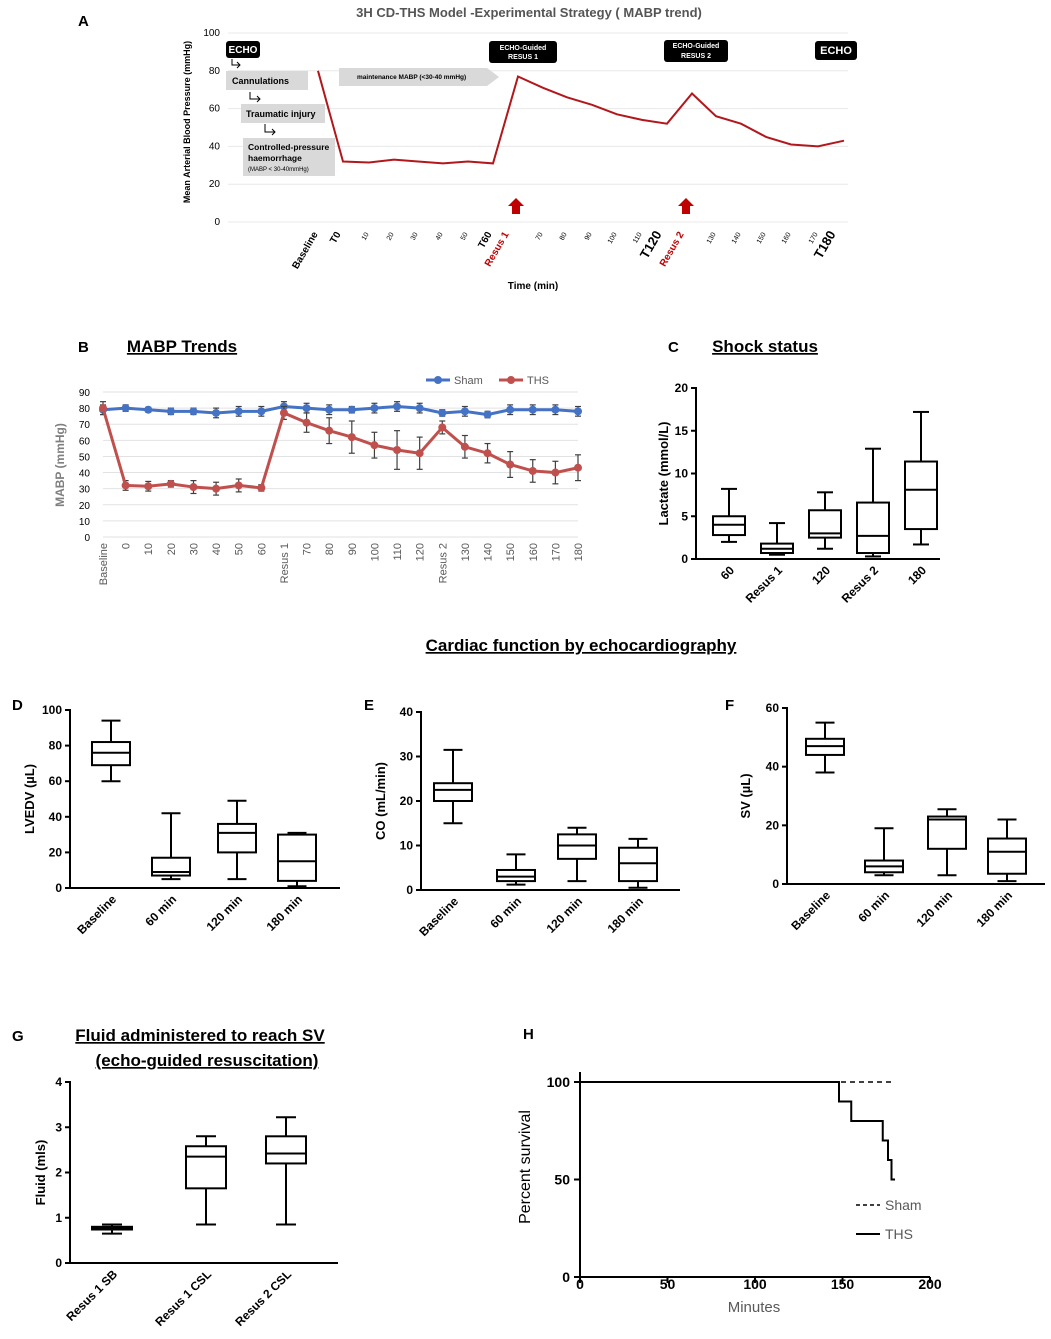  What do you see at coordinates (682, 431) in the screenshot?
I see `y-tick-label: 15` at bounding box center [682, 431].